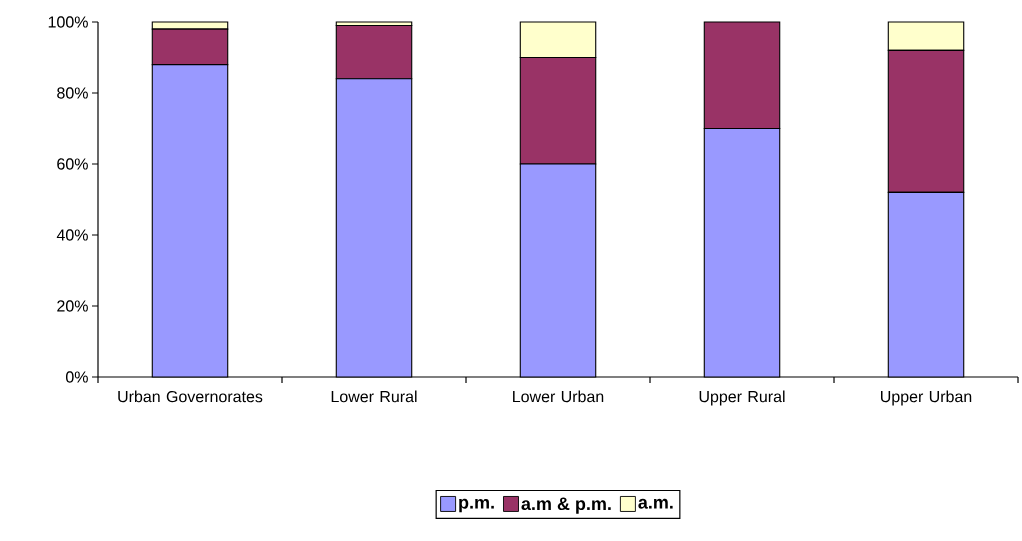  I want to click on y-tick-label: 20%, so click(72, 306).